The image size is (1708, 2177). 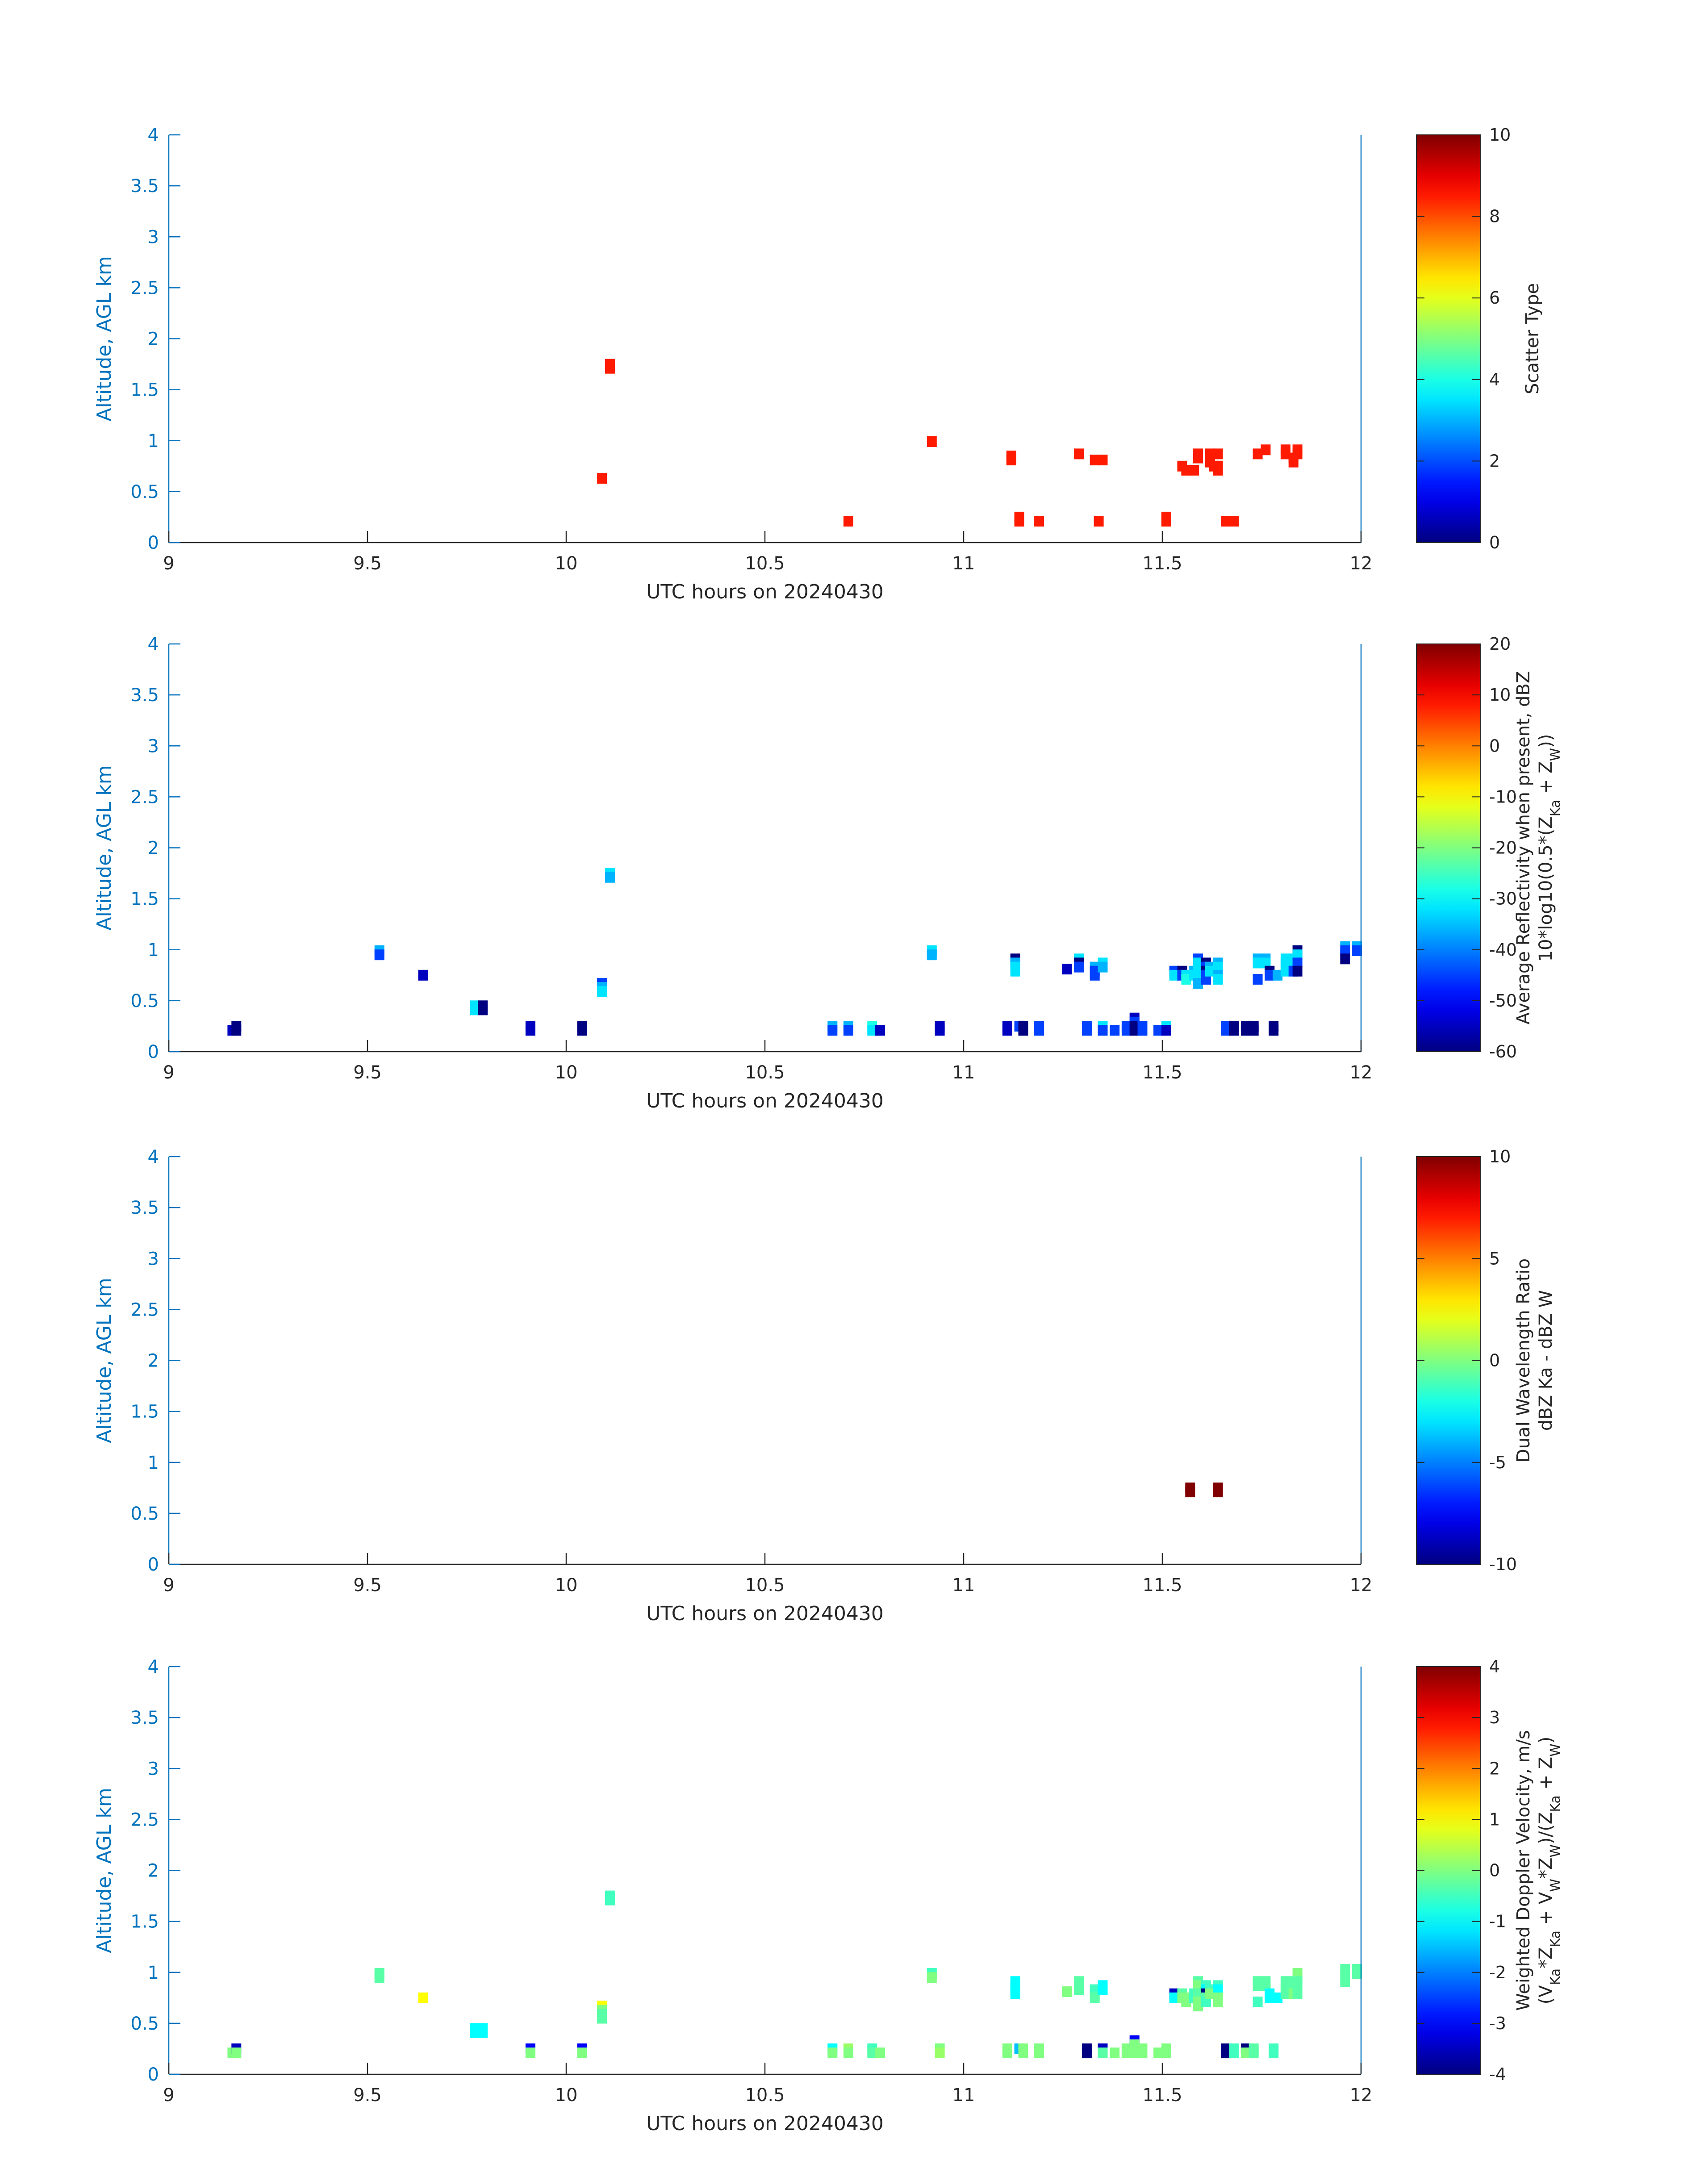 I want to click on colorbar-title-line: dBZ Ka - dBZ W, so click(x=1546, y=1360).